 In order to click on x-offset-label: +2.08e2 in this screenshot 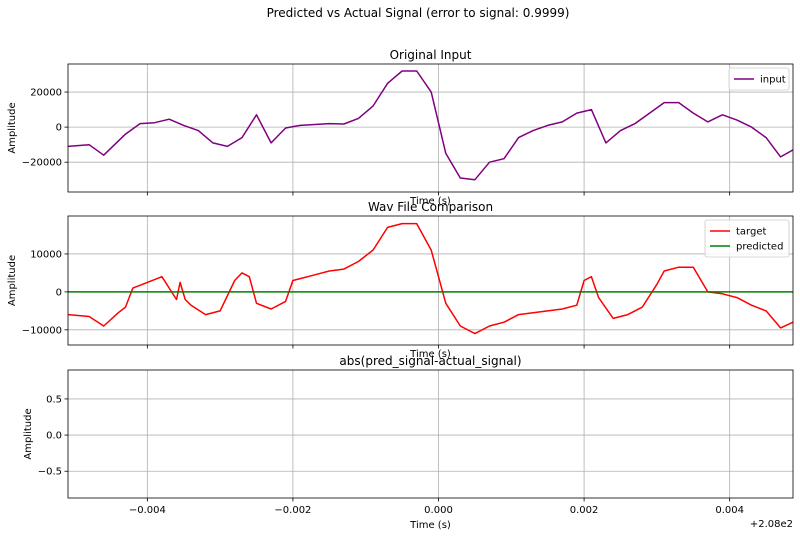, I will do `click(771, 524)`.